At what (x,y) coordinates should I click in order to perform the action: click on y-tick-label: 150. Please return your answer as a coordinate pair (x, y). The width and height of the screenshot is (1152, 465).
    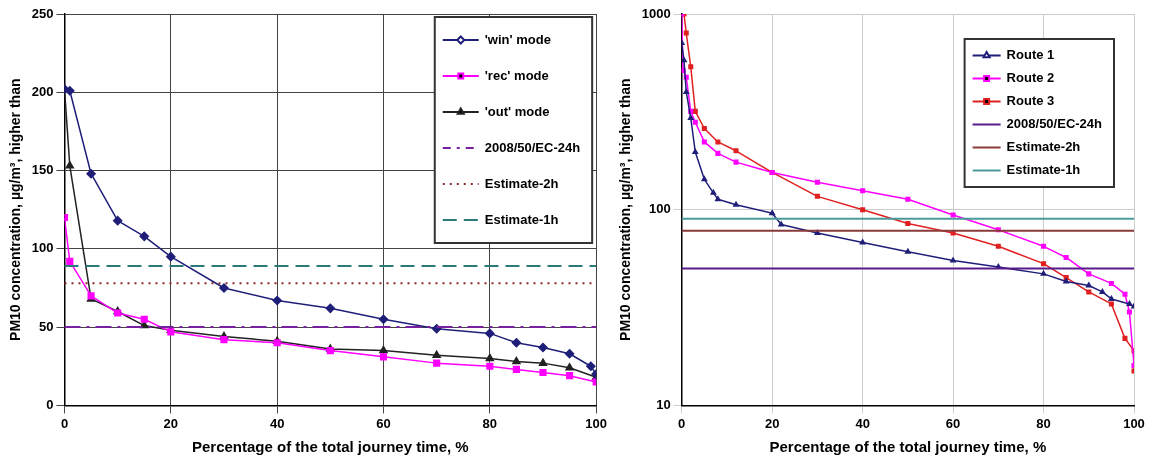
    Looking at the image, I should click on (42, 170).